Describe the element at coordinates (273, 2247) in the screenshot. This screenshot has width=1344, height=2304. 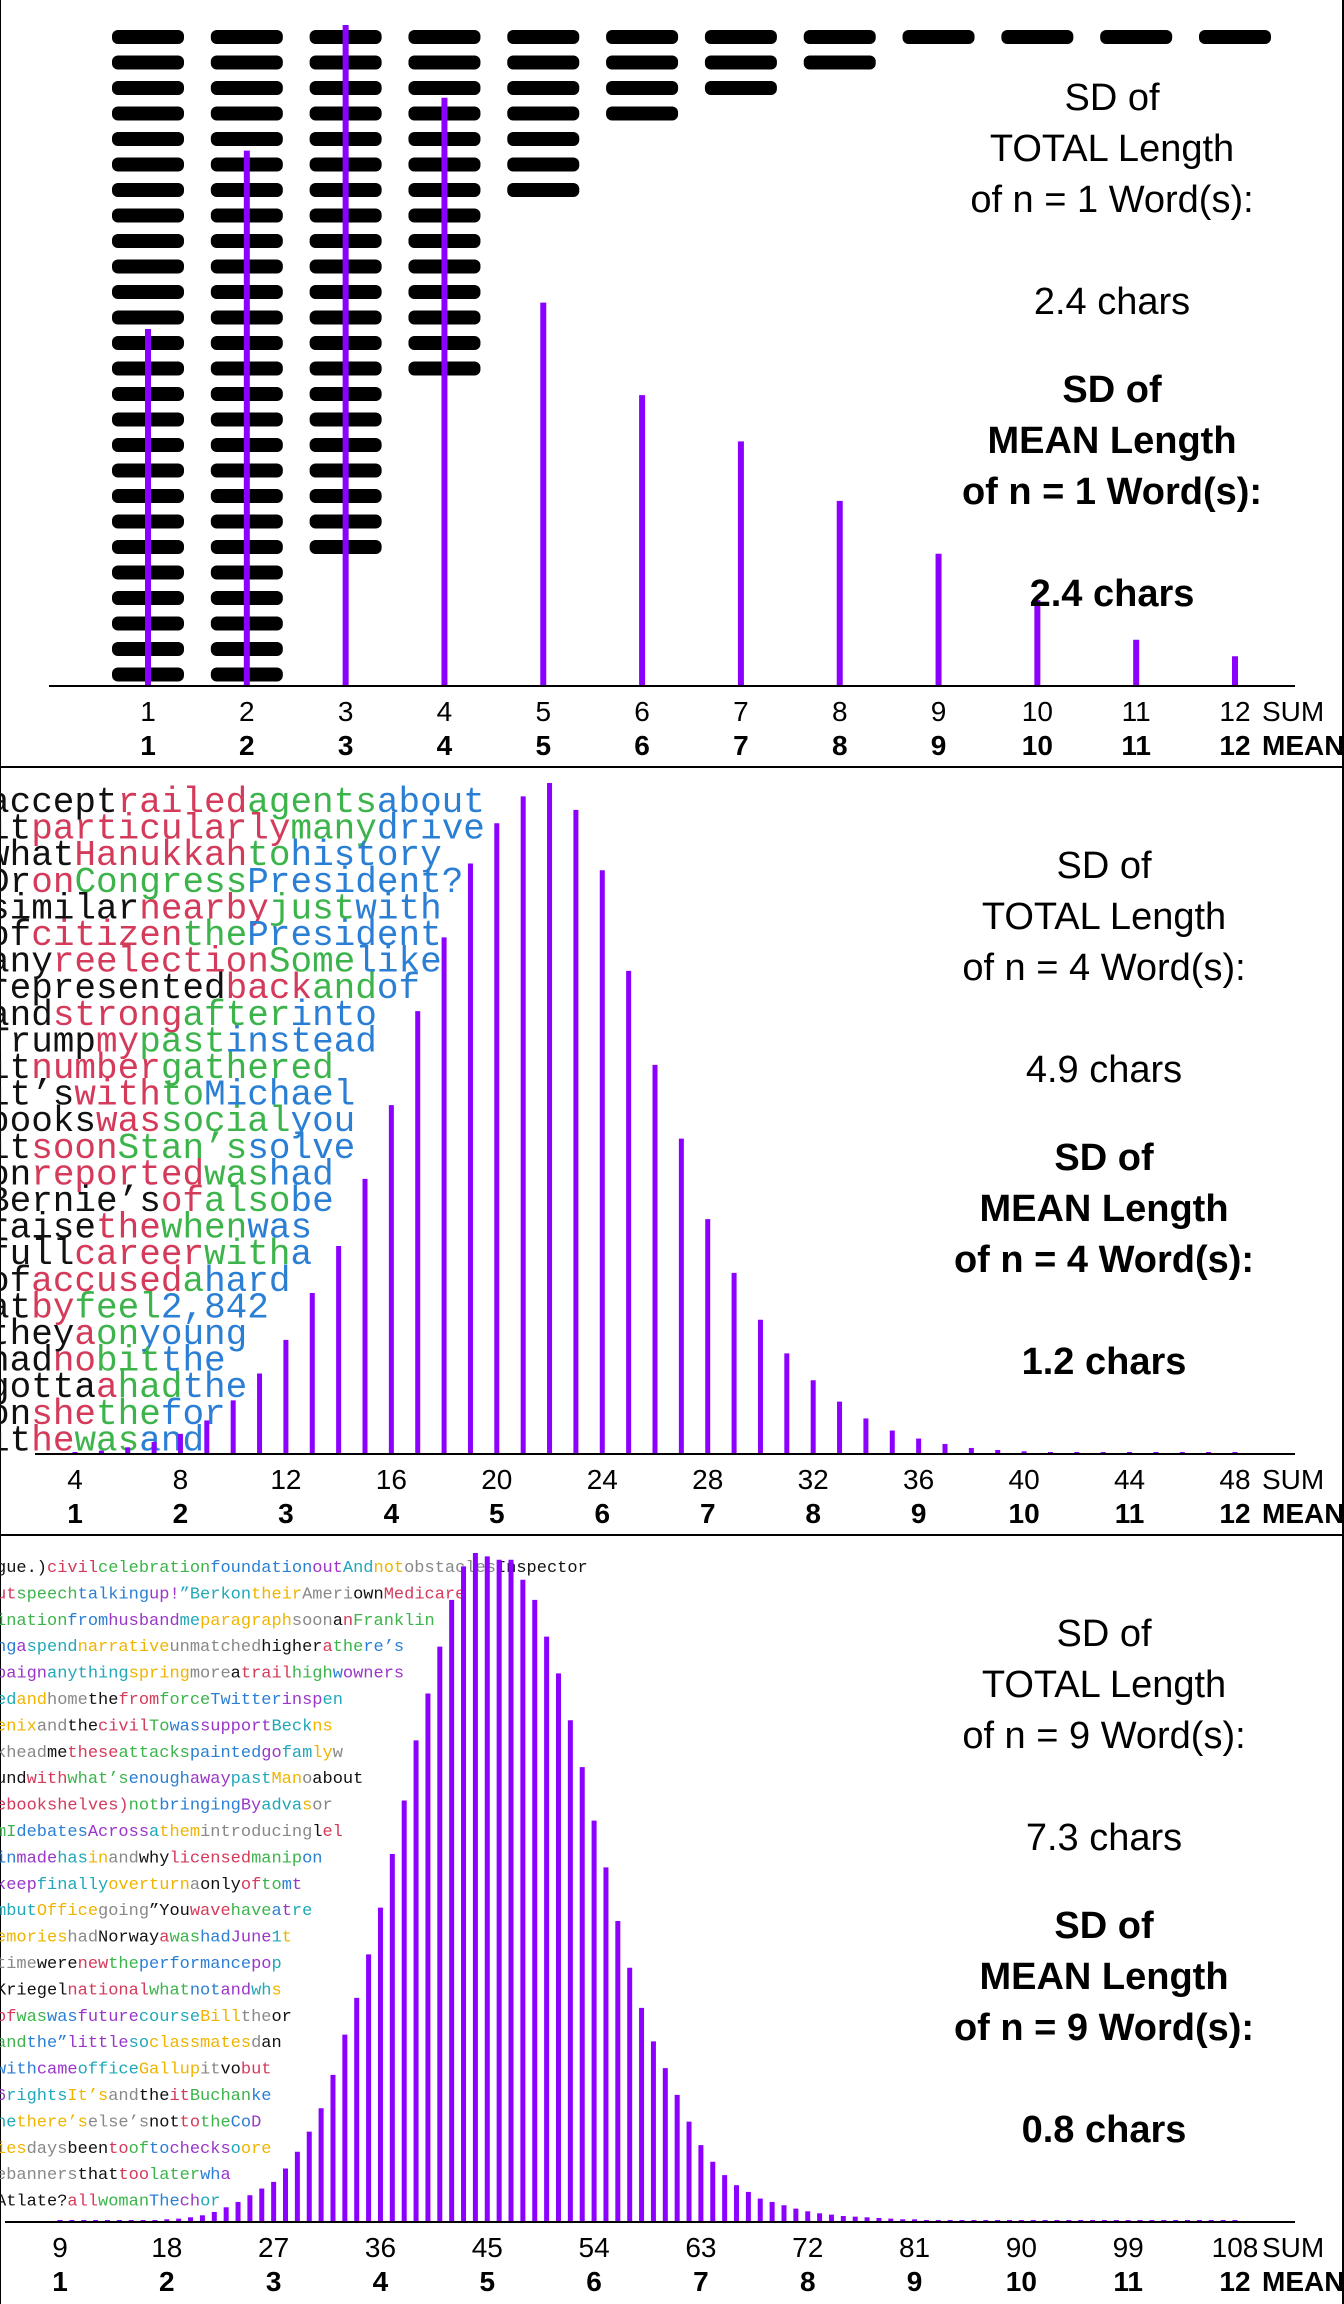
I see `tick-label-sum: 27` at that location.